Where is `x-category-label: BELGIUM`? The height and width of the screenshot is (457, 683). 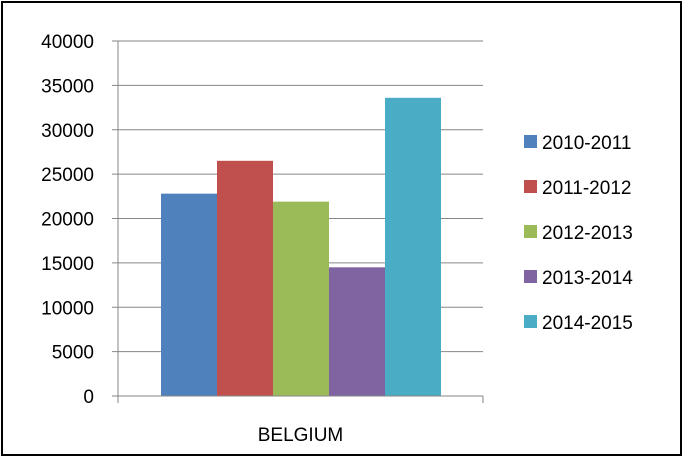
x-category-label: BELGIUM is located at coordinates (301, 435).